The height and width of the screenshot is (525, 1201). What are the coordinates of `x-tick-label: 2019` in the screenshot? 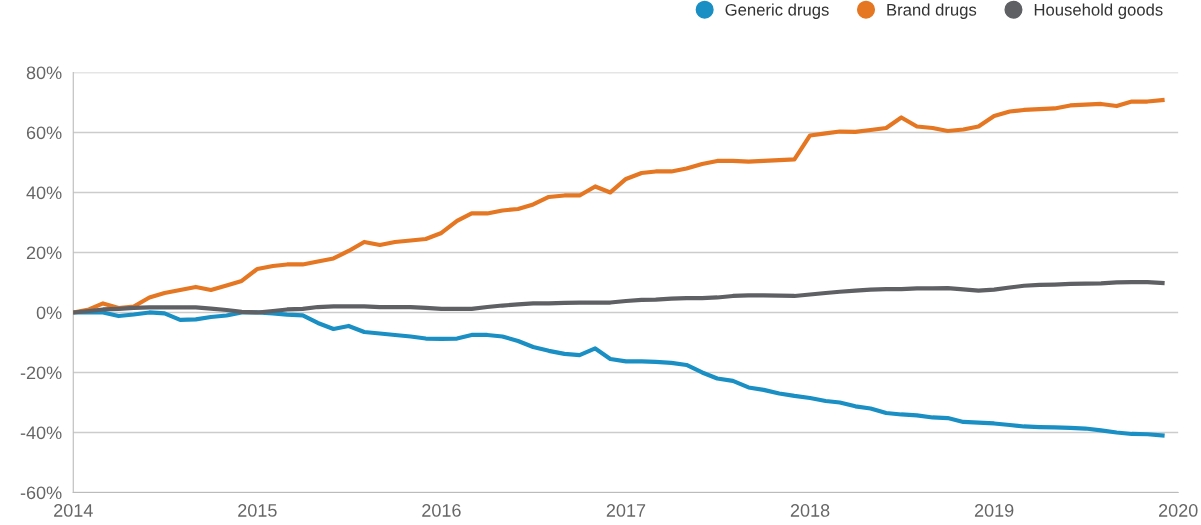 It's located at (994, 510).